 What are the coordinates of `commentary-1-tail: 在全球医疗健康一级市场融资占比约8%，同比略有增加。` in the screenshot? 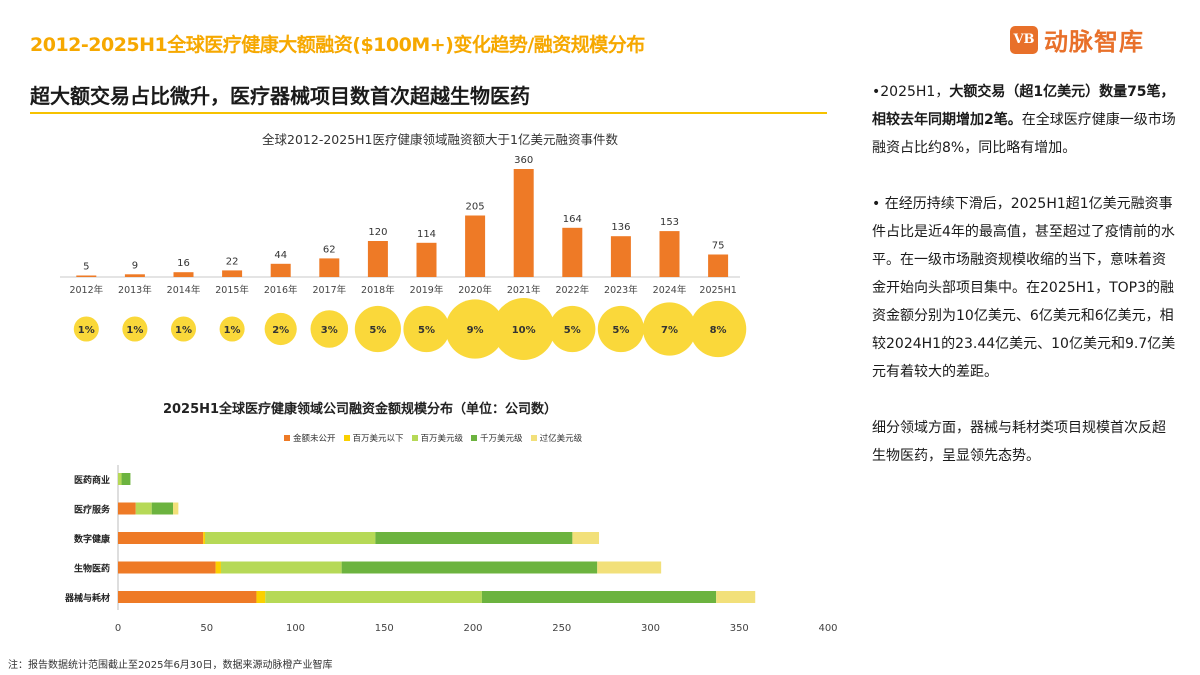 It's located at (1024, 134).